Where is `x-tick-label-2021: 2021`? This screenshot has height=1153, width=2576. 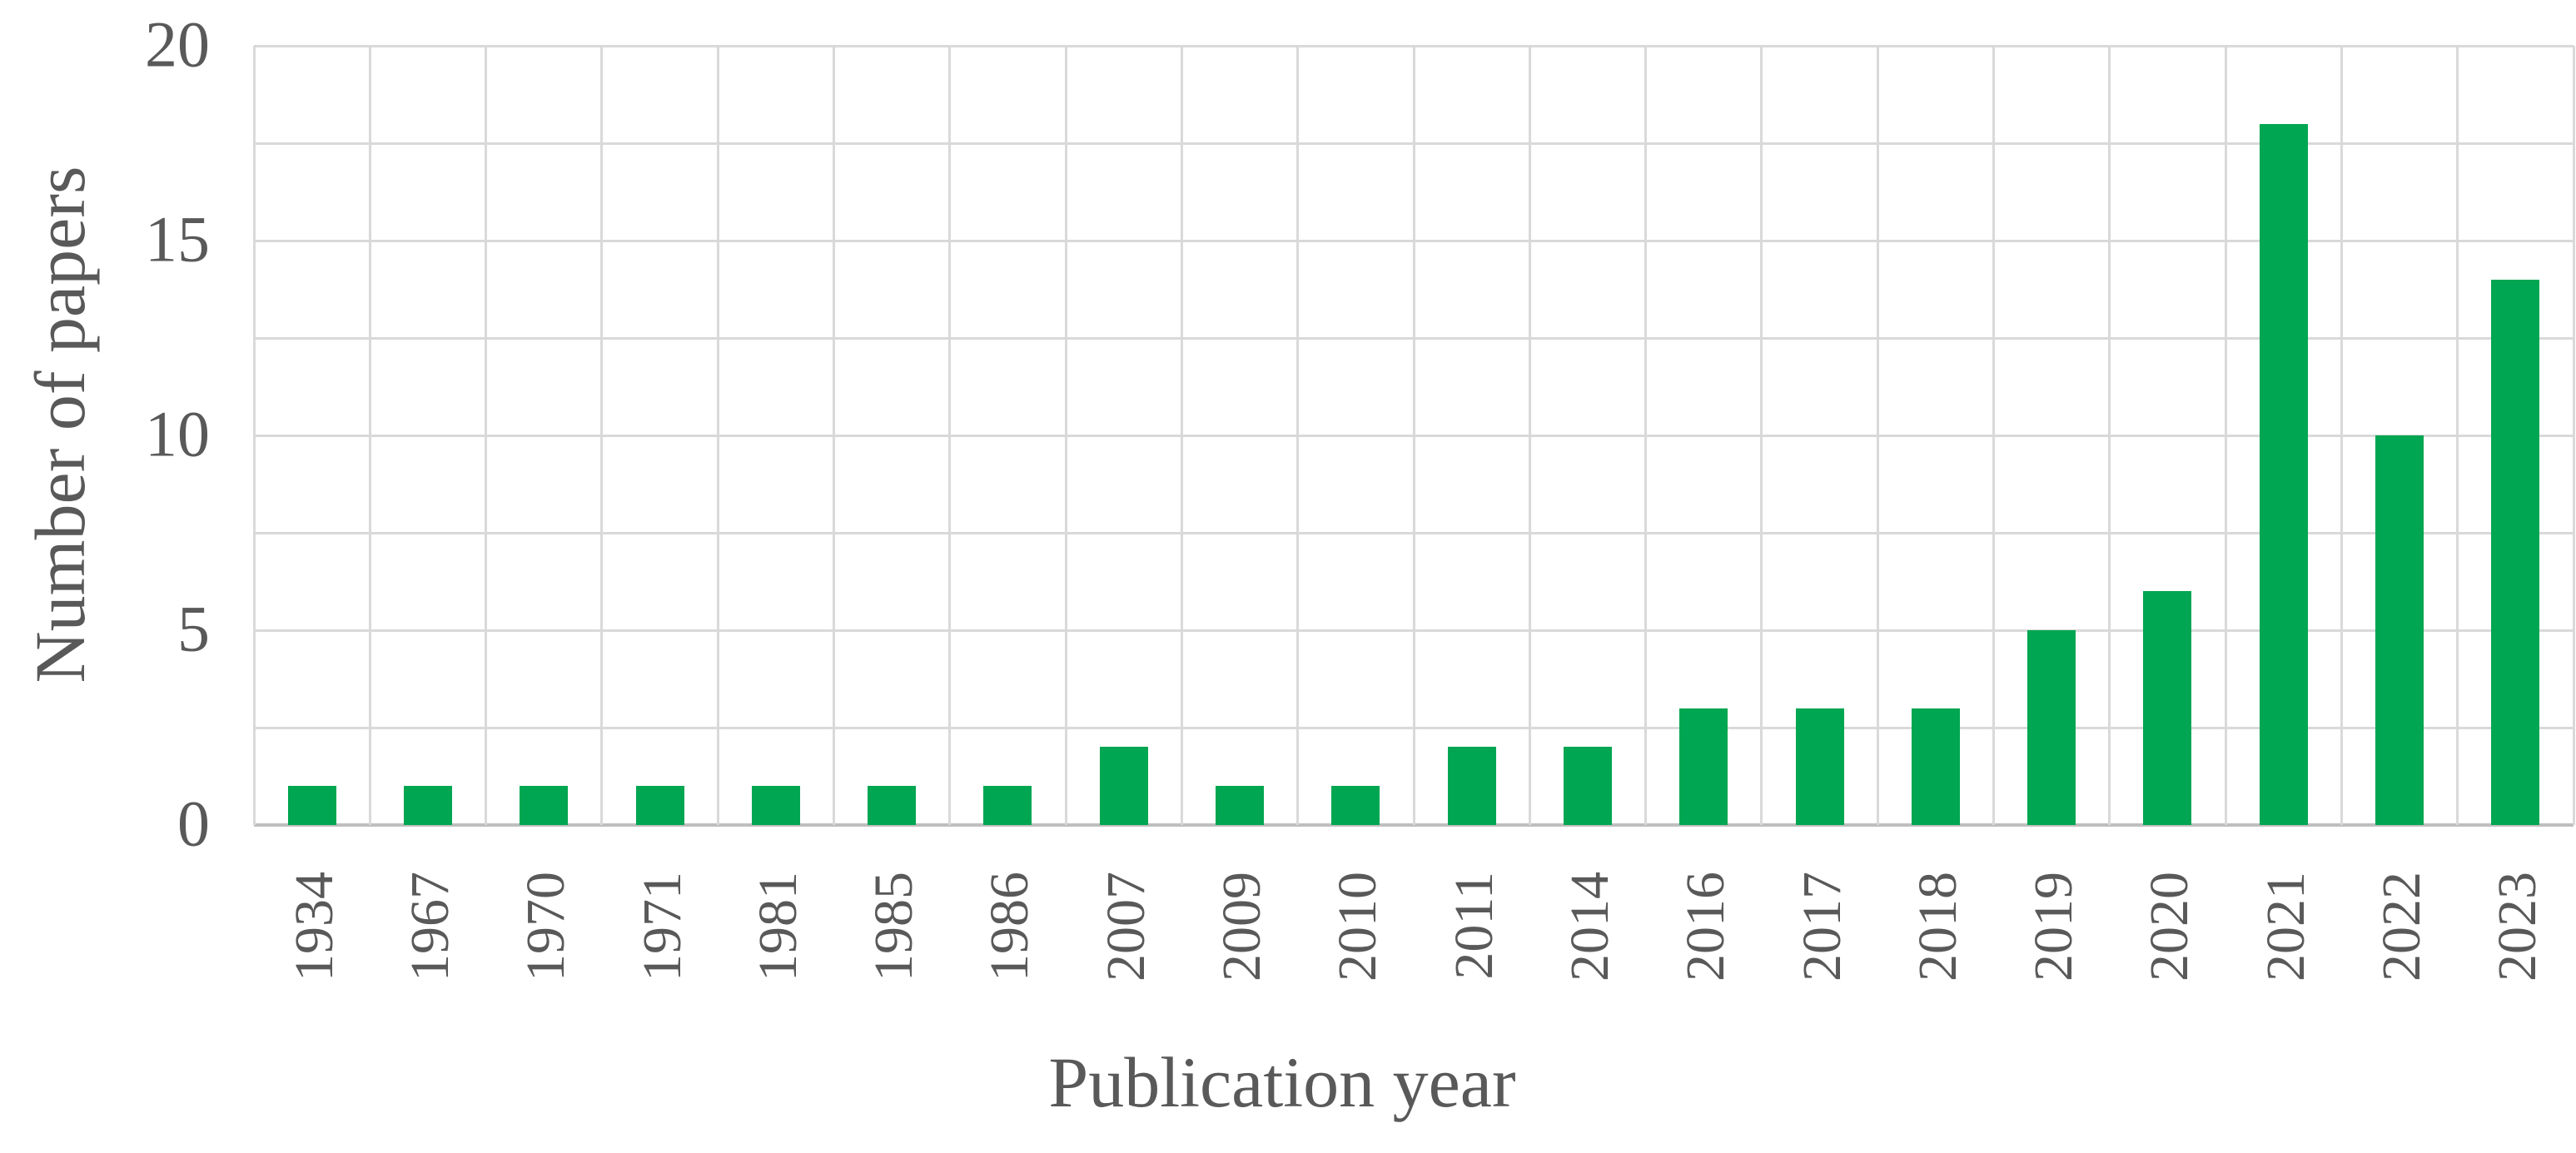 x-tick-label-2021: 2021 is located at coordinates (2285, 927).